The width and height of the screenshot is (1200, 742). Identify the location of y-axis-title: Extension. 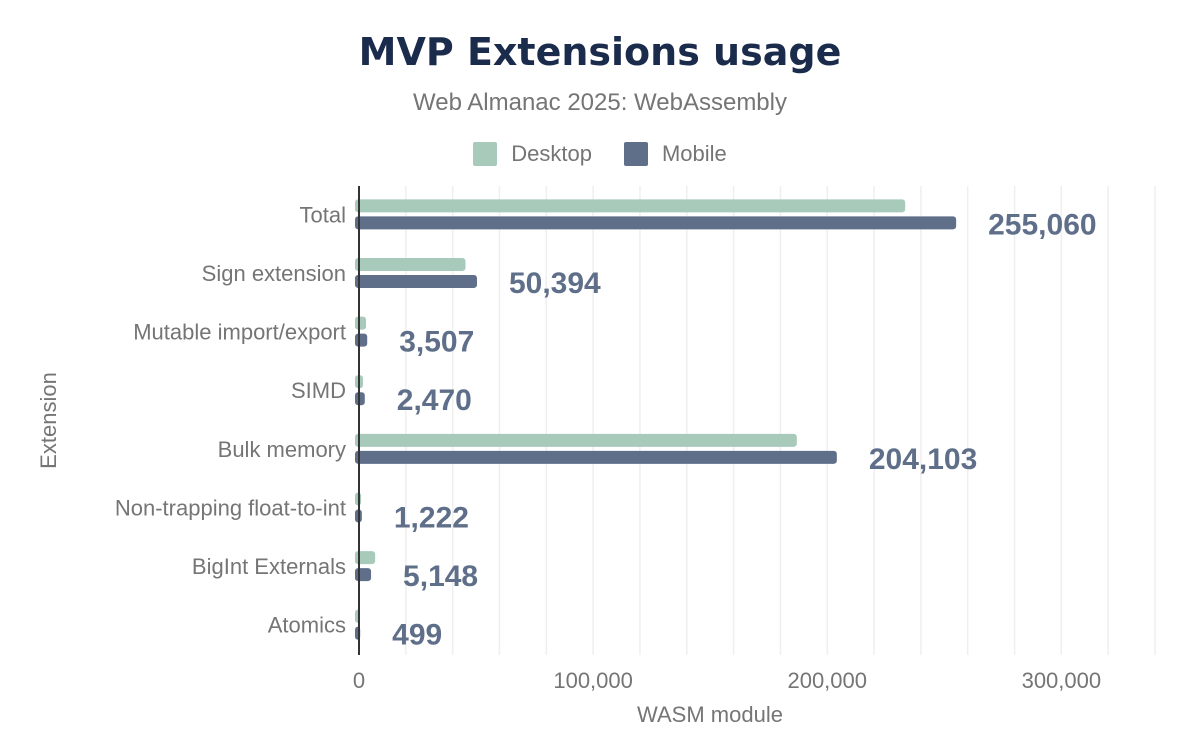
(48, 420).